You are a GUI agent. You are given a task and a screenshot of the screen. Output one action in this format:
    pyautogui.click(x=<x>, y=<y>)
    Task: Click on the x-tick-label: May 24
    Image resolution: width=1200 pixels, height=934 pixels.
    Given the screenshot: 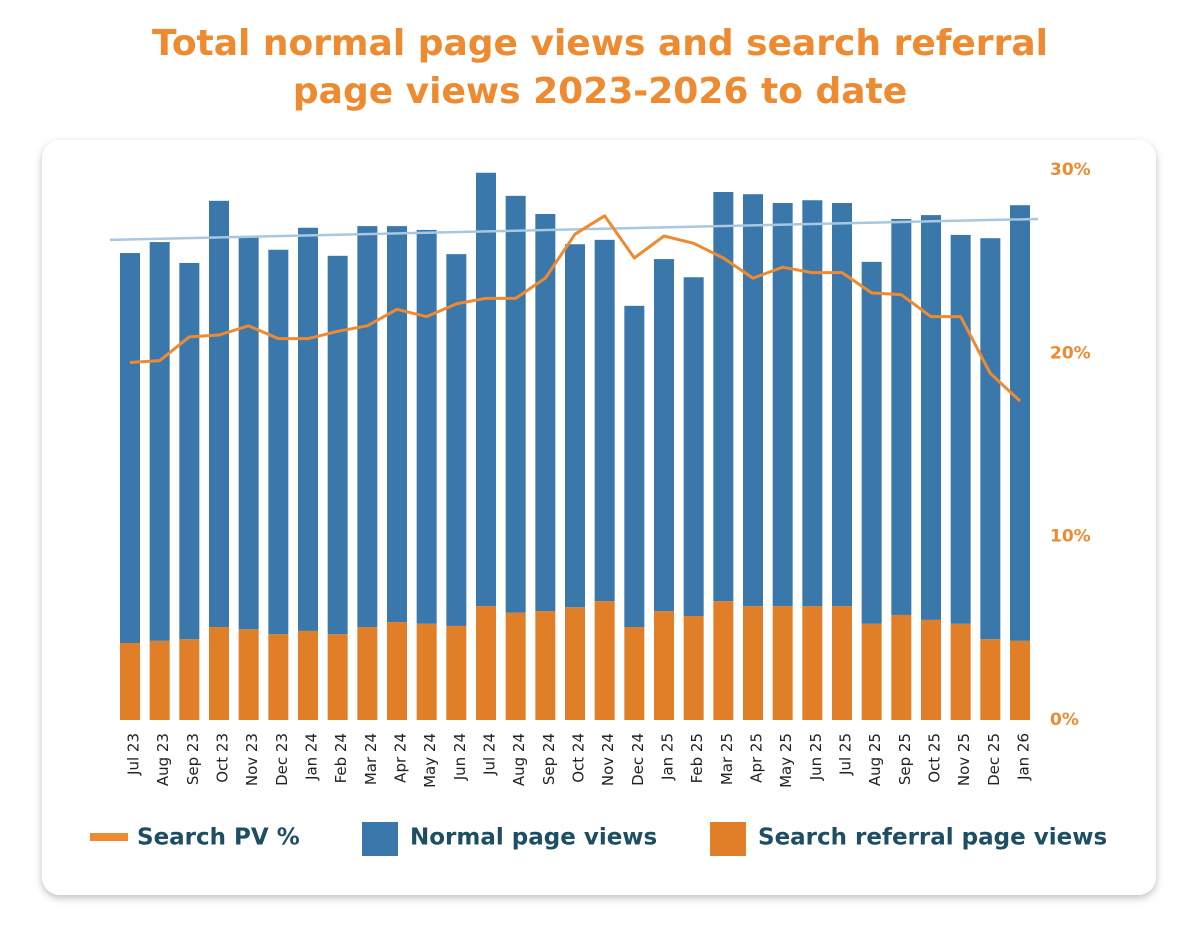 What is the action you would take?
    pyautogui.click(x=430, y=760)
    